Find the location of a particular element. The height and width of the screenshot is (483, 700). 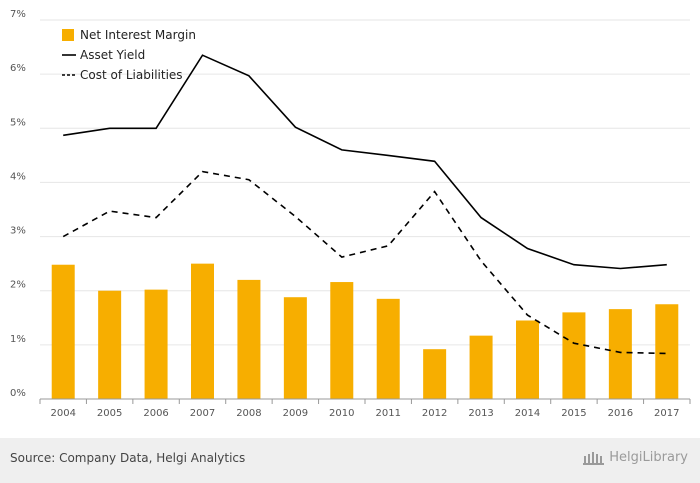

x-tick-label: 2005 is located at coordinates (109, 413).